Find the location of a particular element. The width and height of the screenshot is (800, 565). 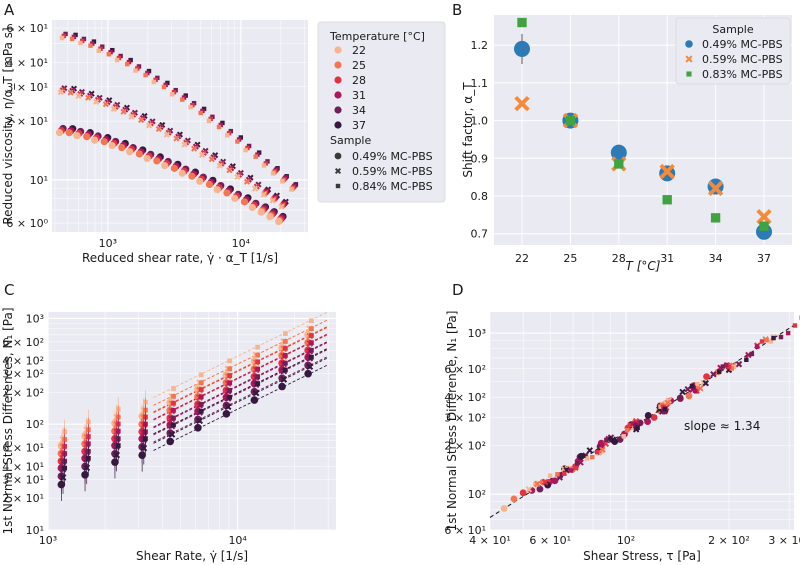

panel-c-fit-line is located at coordinates (241, 370).